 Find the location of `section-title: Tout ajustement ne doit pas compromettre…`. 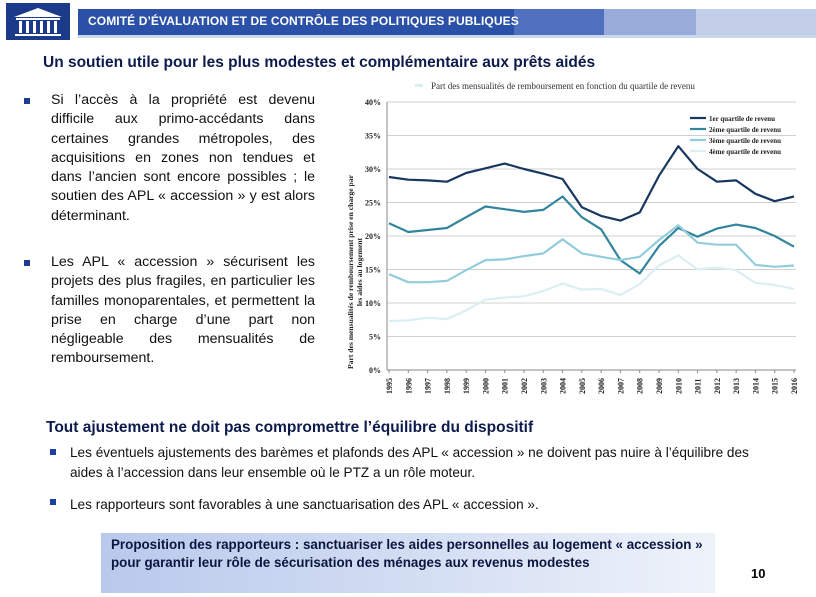

section-title: Tout ajustement ne doit pas compromettre… is located at coordinates (290, 427).